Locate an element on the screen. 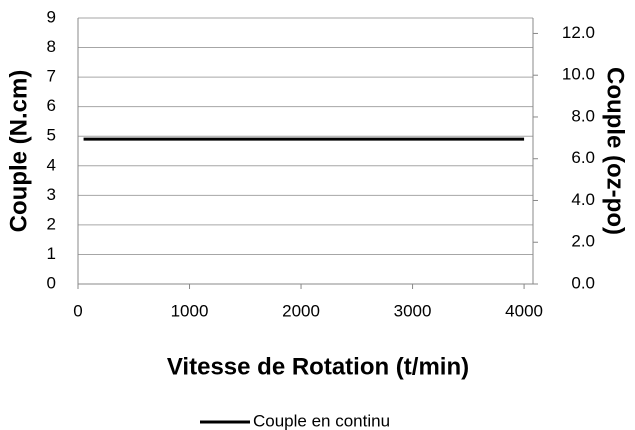  x-tick-label: 4000 is located at coordinates (524, 310).